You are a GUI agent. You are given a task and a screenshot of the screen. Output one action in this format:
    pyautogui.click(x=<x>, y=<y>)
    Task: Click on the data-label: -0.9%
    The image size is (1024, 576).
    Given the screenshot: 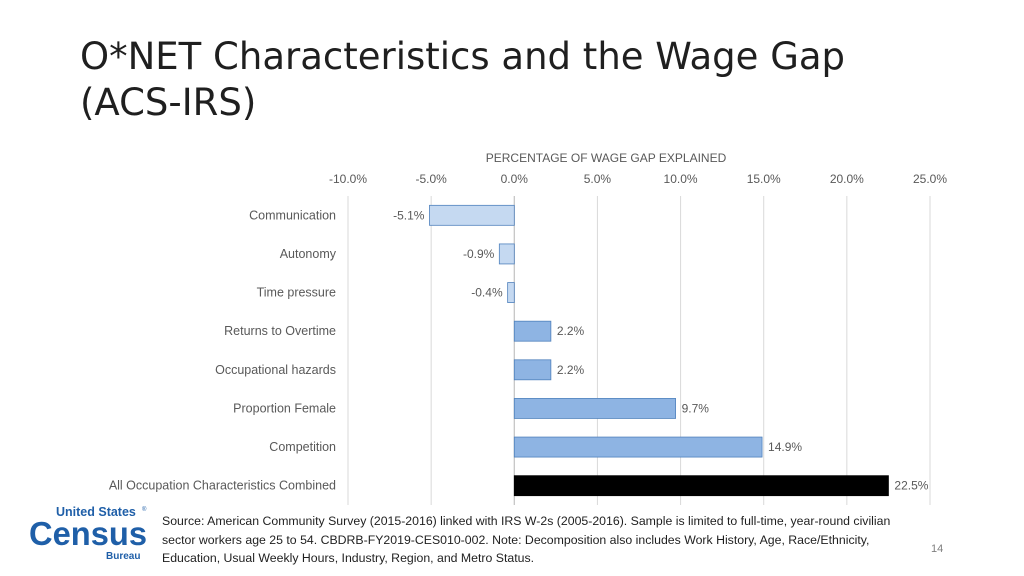 What is the action you would take?
    pyautogui.click(x=479, y=254)
    